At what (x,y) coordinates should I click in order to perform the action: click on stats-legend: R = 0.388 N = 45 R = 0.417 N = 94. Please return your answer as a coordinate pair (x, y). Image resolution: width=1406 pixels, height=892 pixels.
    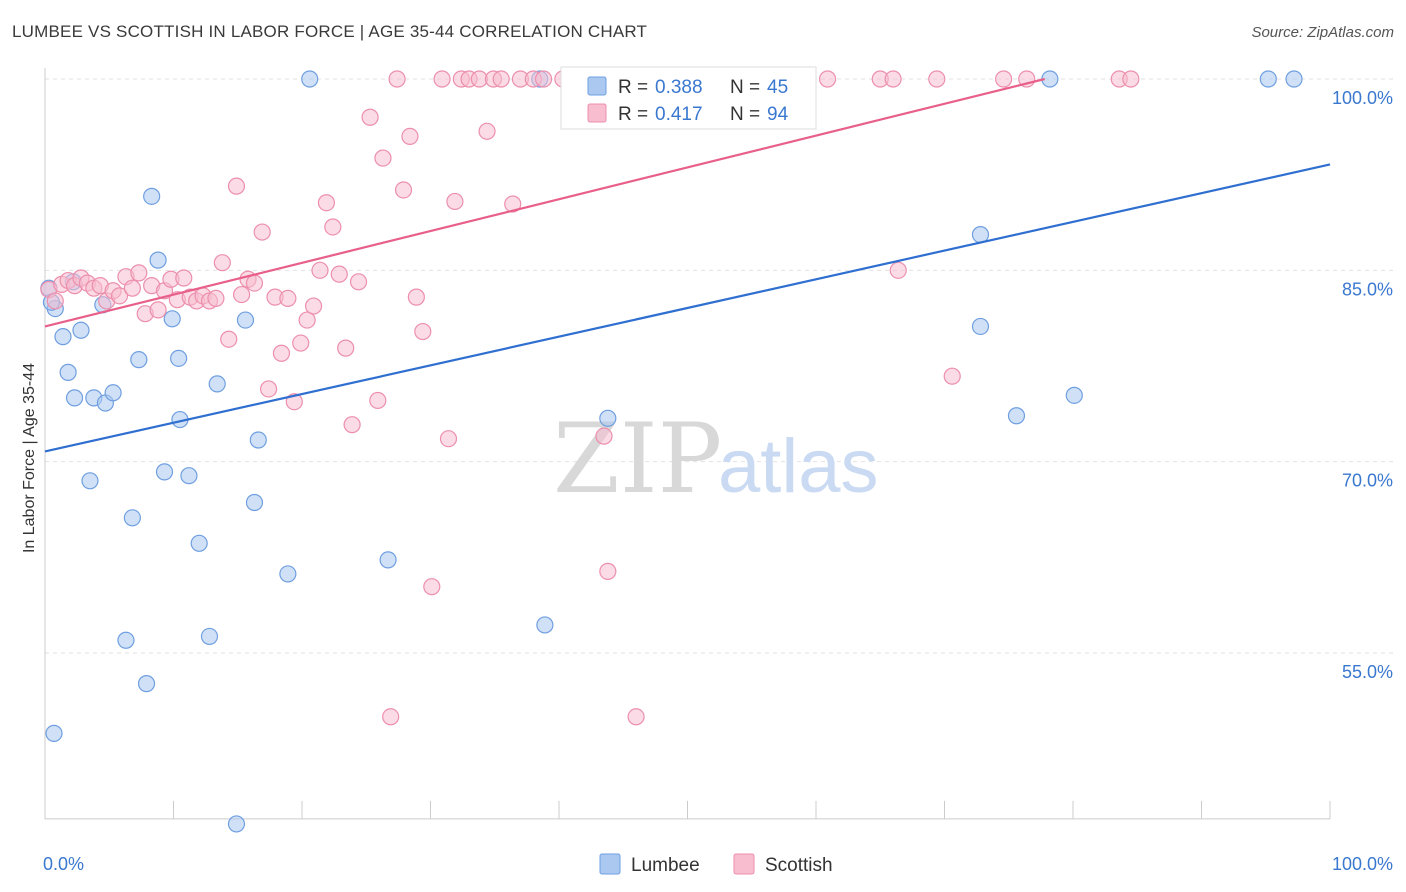
    Looking at the image, I should click on (688, 98).